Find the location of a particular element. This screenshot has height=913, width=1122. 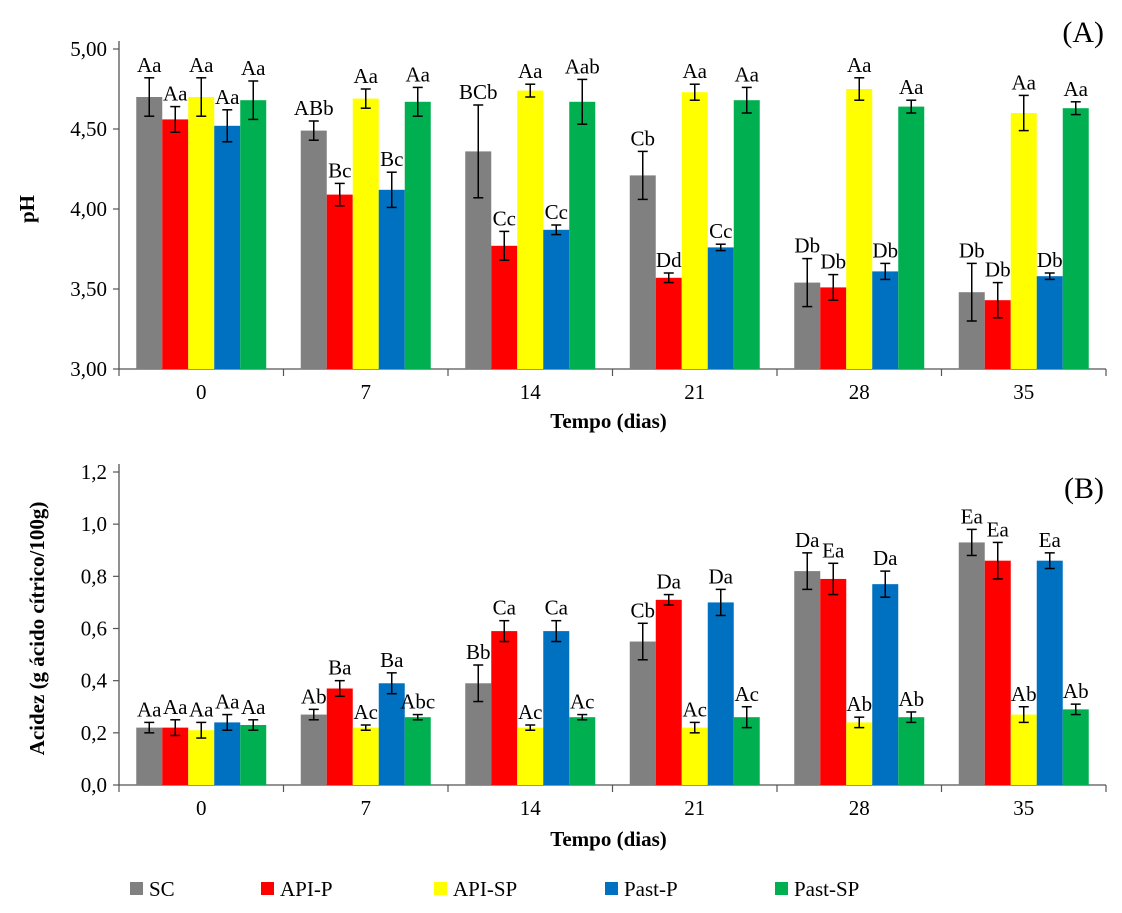

panel-label: (A) is located at coordinates (1083, 32).